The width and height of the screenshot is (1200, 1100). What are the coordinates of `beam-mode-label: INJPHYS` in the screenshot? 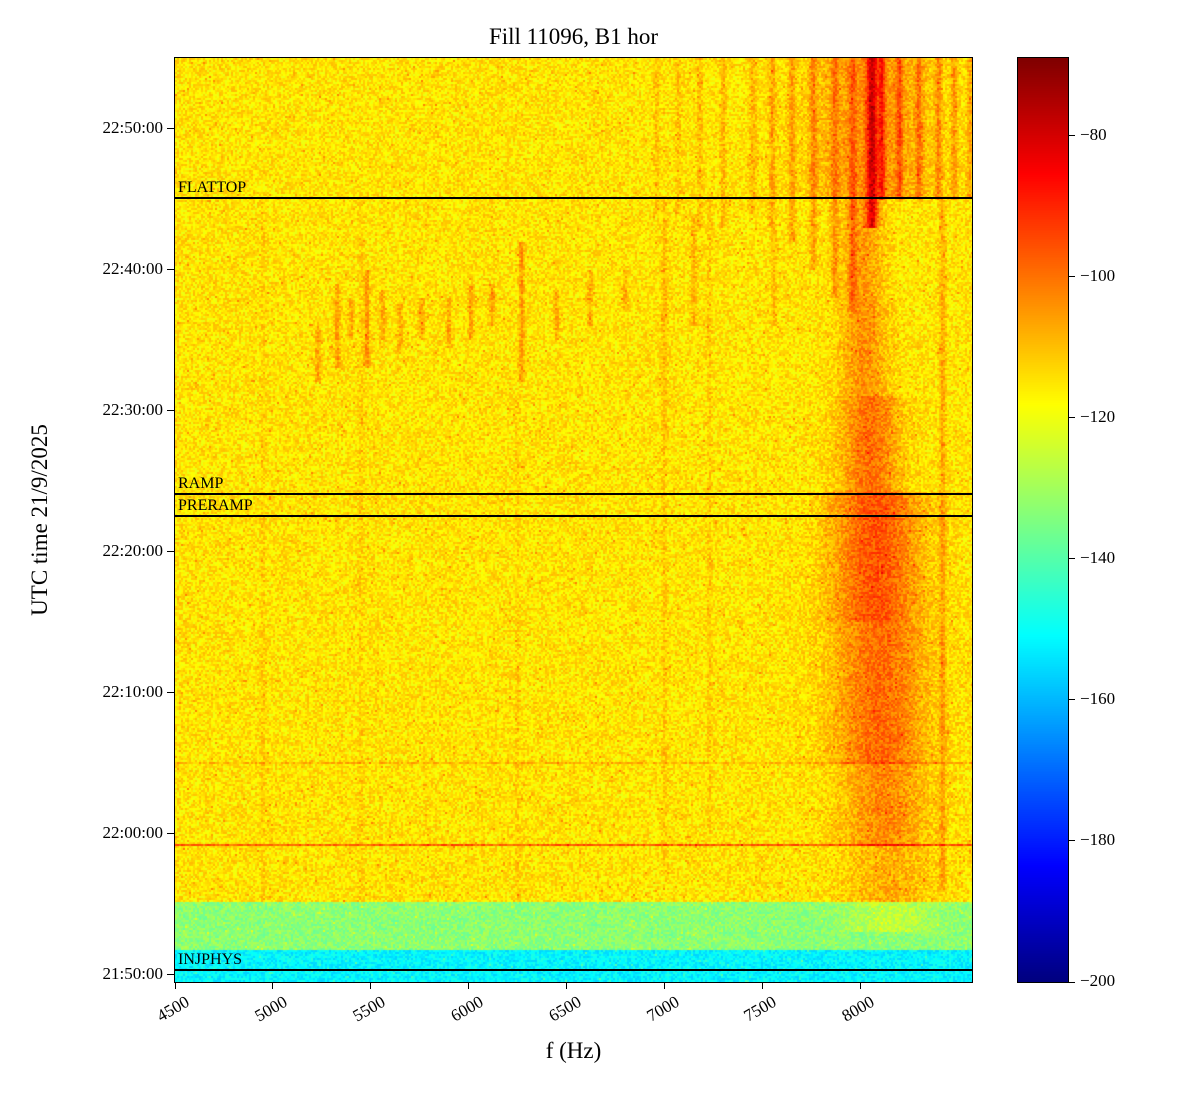 It's located at (210, 960).